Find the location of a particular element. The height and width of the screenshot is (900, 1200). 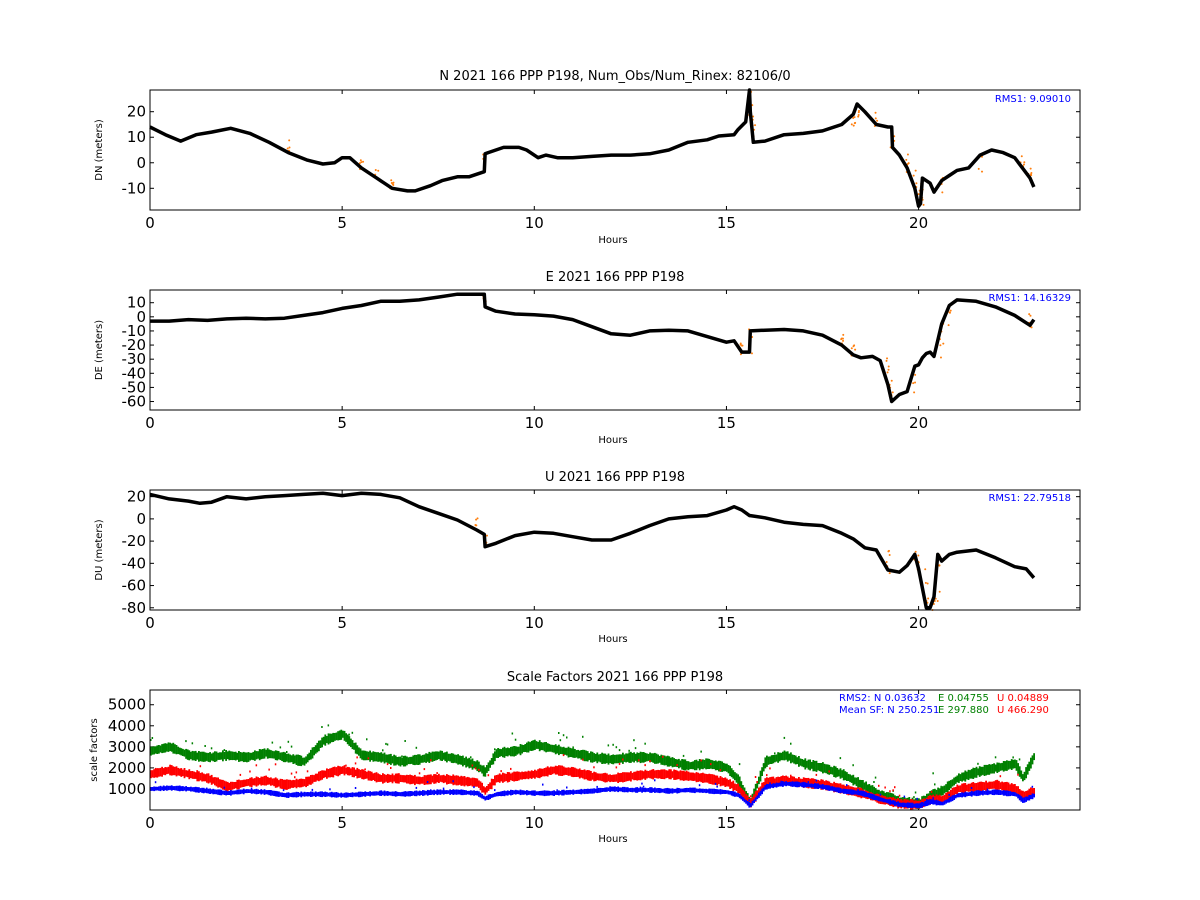

panel-up-ytick-label: 20 is located at coordinates (136, 497).